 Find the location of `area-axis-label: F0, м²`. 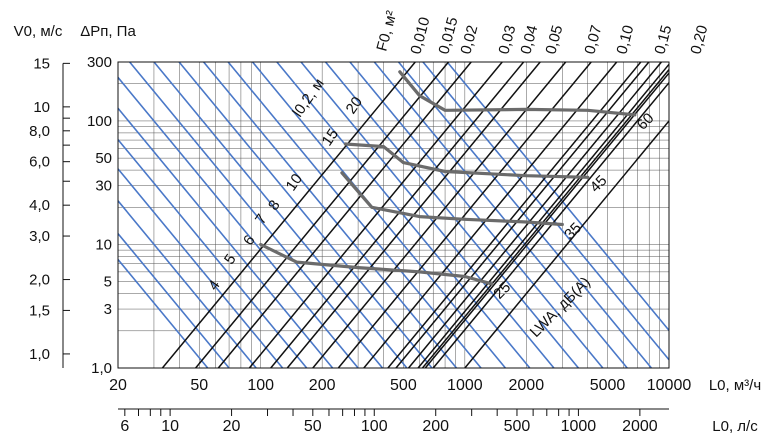

area-axis-label: F0, м² is located at coordinates (386, 31).